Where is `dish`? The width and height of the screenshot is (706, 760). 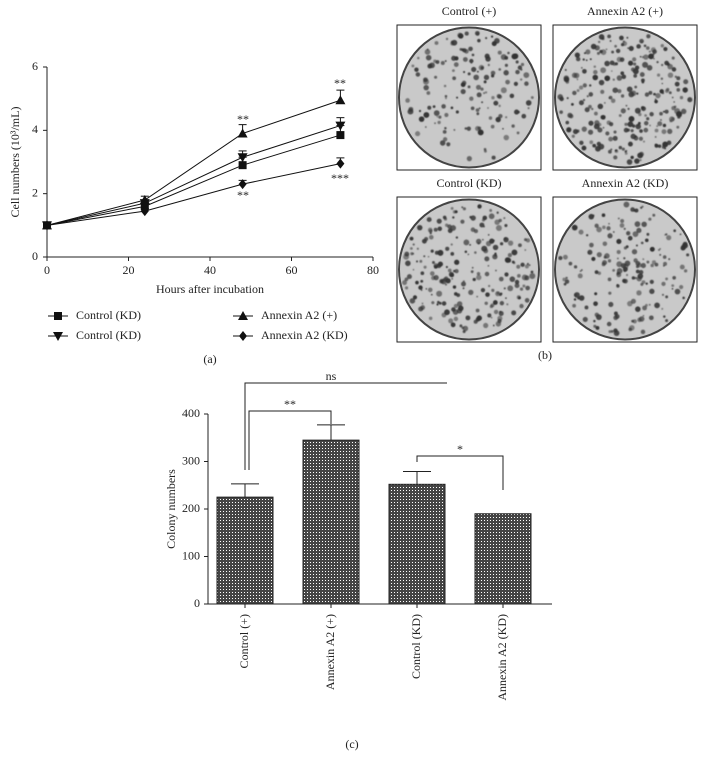
dish is located at coordinates (625, 97).